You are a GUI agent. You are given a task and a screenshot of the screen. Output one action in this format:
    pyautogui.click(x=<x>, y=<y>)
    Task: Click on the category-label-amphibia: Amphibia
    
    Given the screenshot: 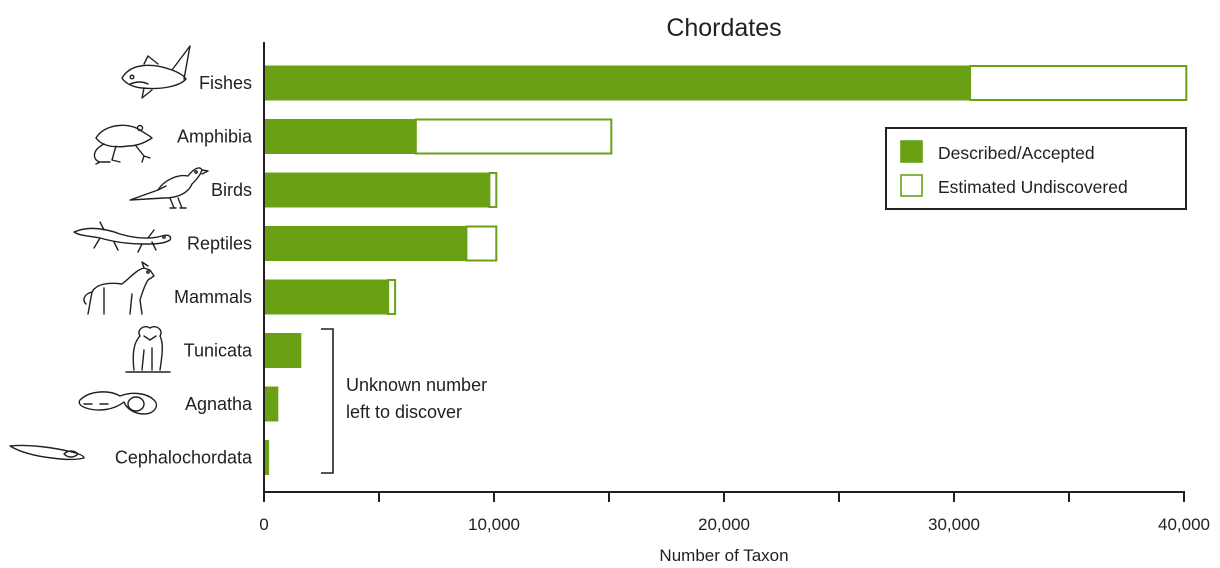 What is the action you would take?
    pyautogui.click(x=215, y=137)
    